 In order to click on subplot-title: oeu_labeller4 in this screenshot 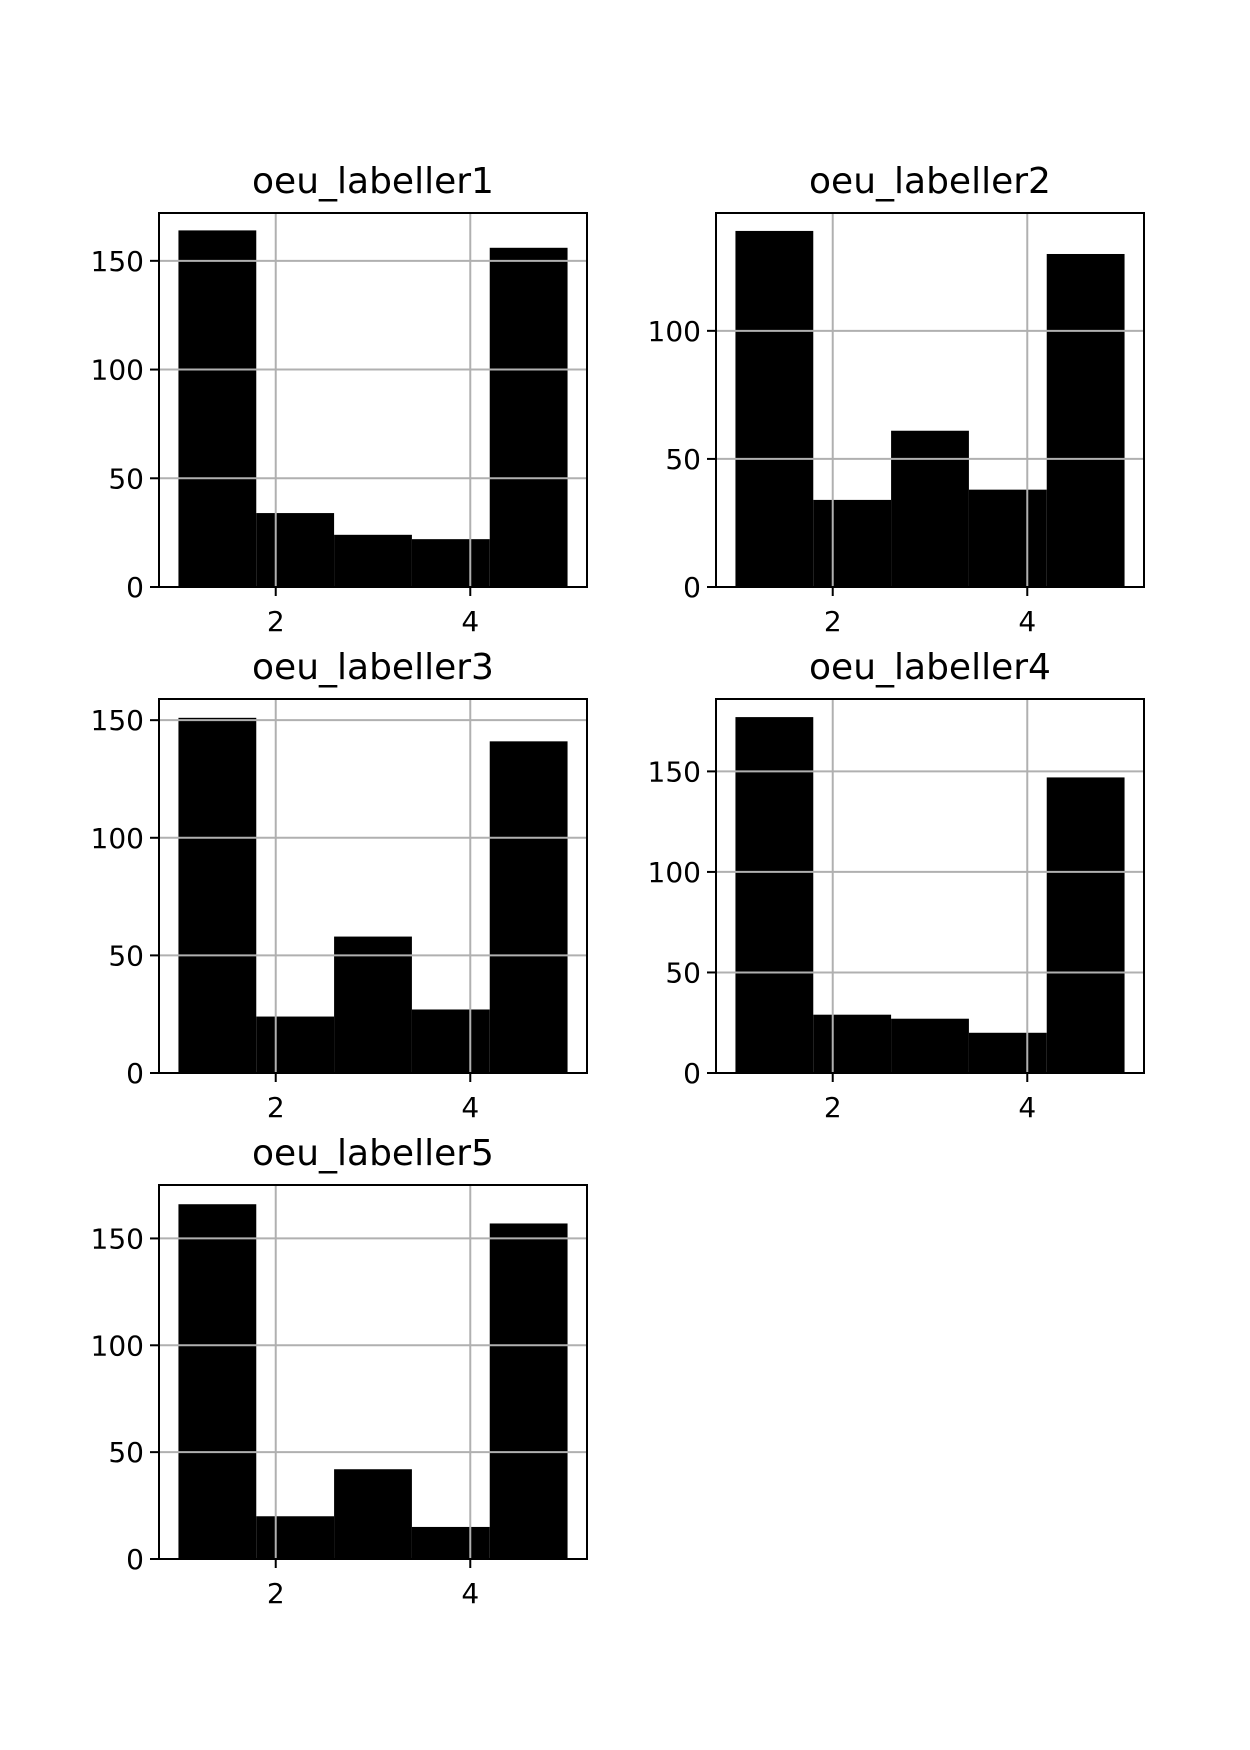, I will do `click(930, 667)`.